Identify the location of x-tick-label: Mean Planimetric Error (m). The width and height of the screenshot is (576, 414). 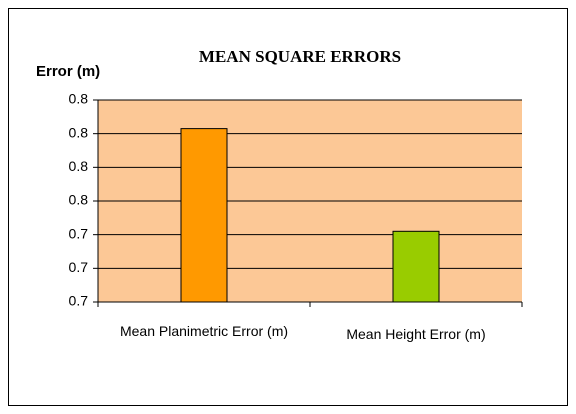
(204, 331).